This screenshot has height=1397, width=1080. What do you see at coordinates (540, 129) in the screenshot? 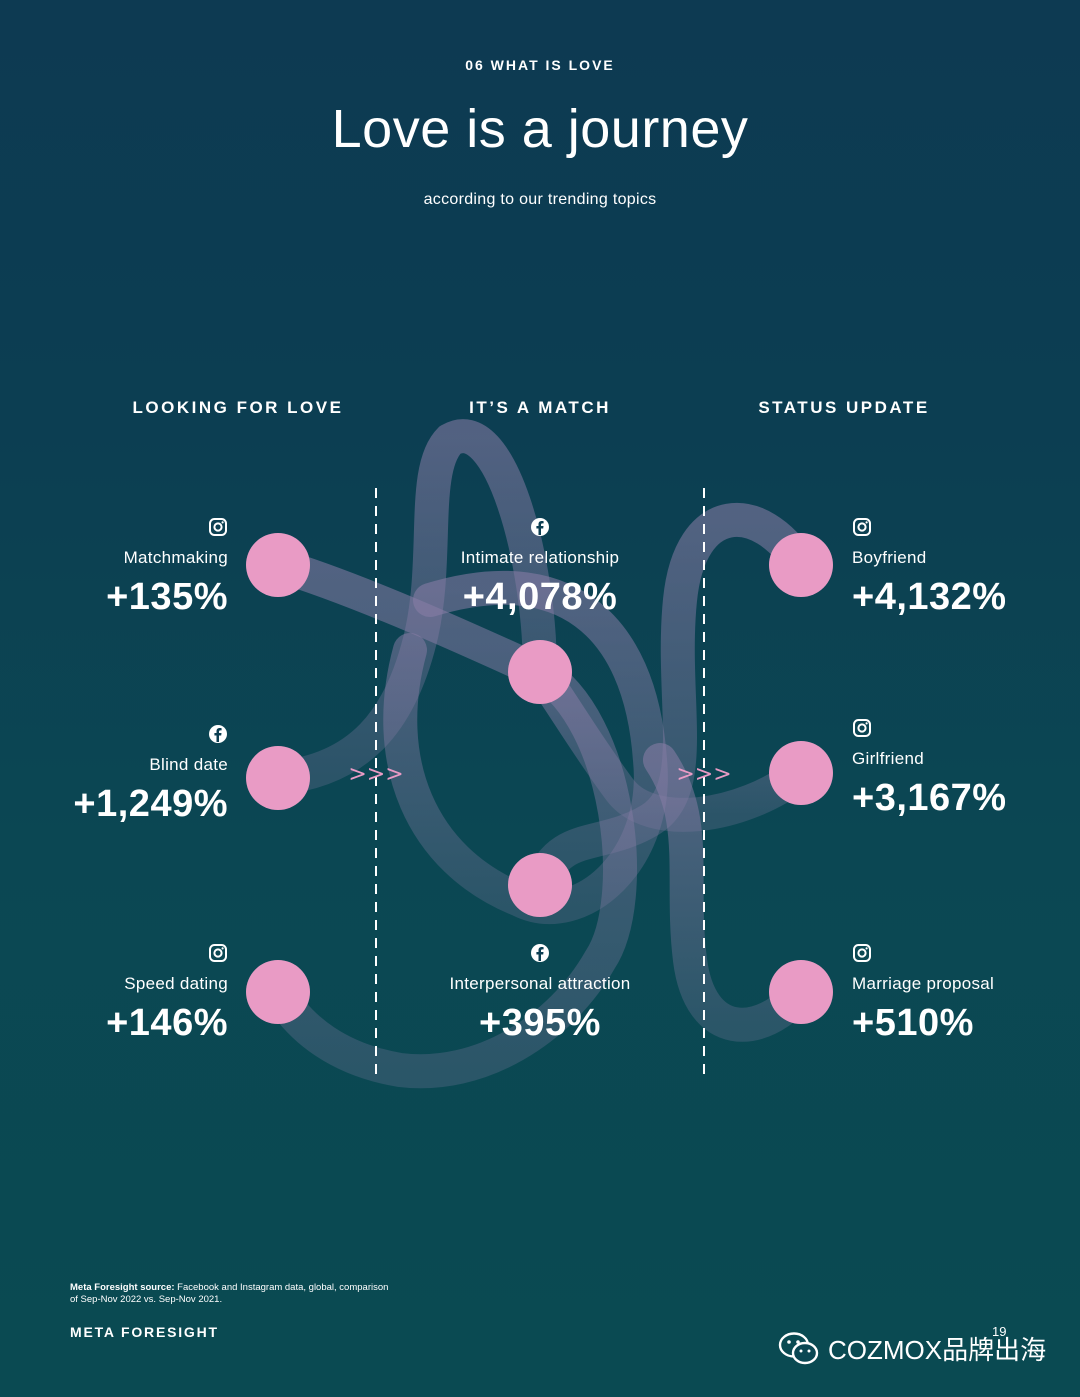
I see `page-title: Love is a journey` at bounding box center [540, 129].